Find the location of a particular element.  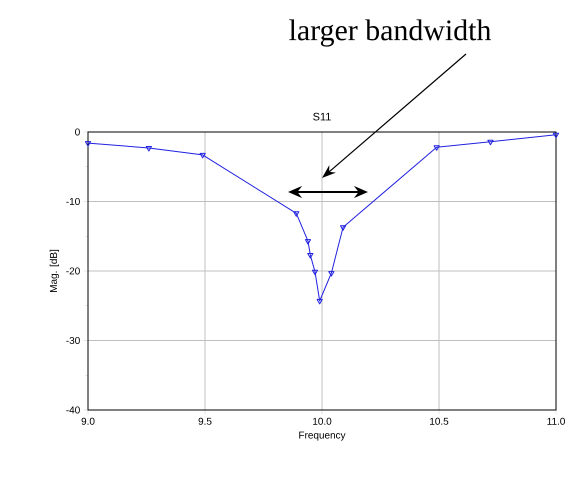

y-tick-label: 0 is located at coordinates (77, 132).